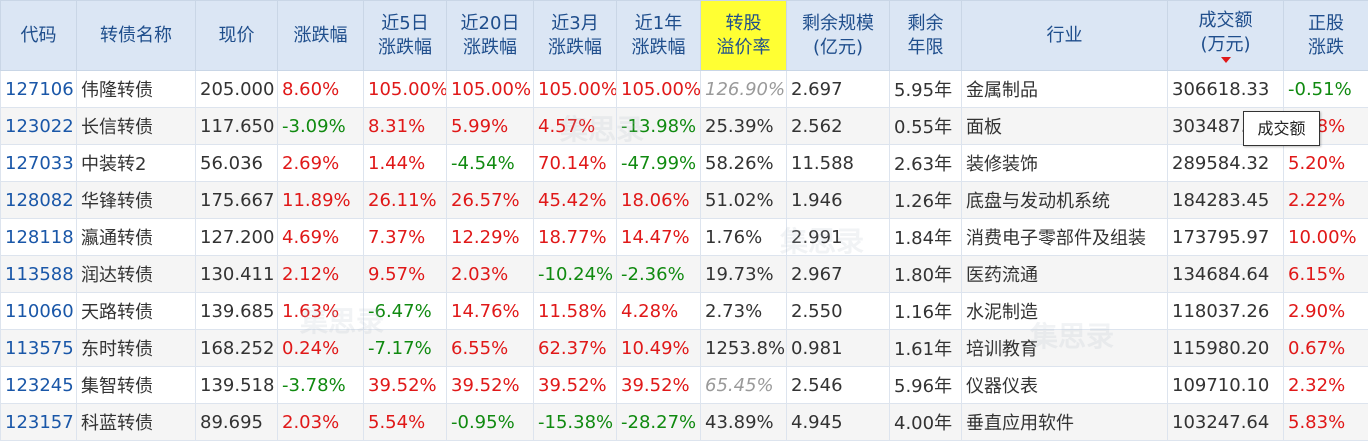  Describe the element at coordinates (38, 35) in the screenshot. I see `col-header-code: 代码` at that location.